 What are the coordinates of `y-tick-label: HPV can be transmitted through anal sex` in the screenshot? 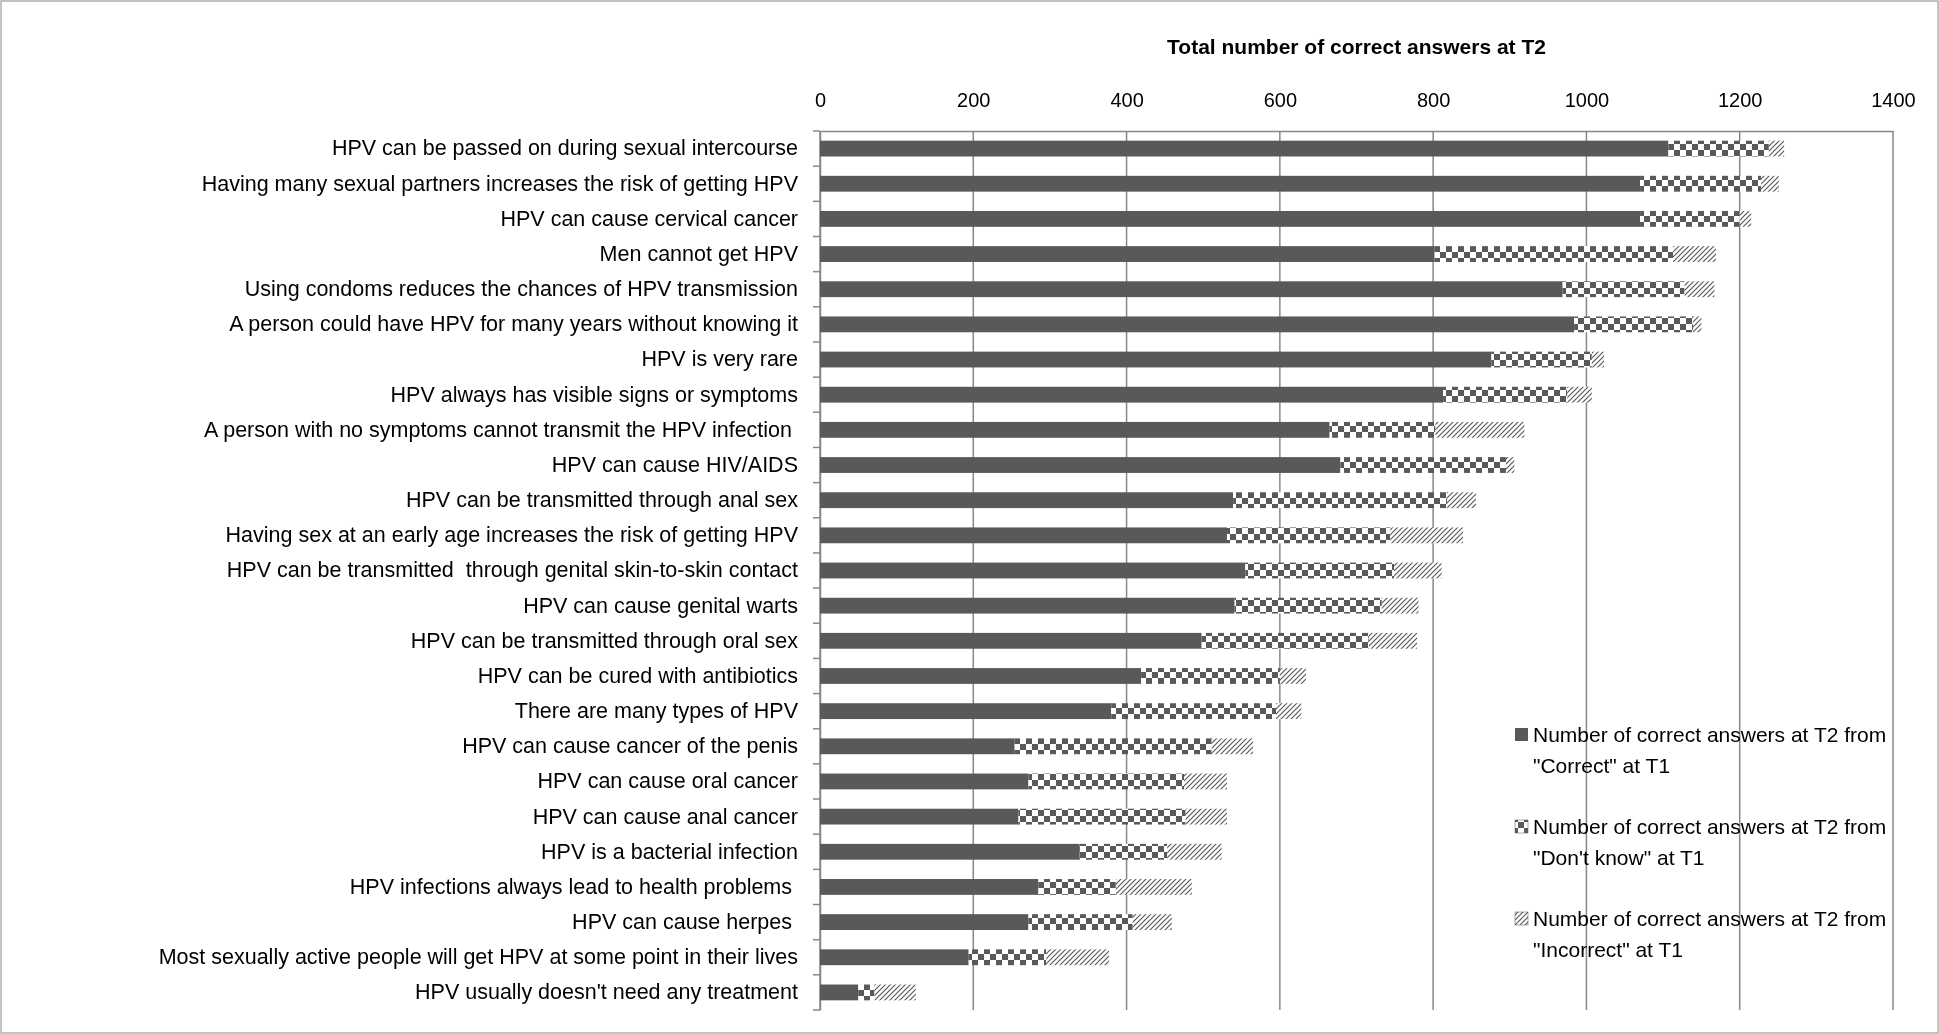 It's located at (602, 500).